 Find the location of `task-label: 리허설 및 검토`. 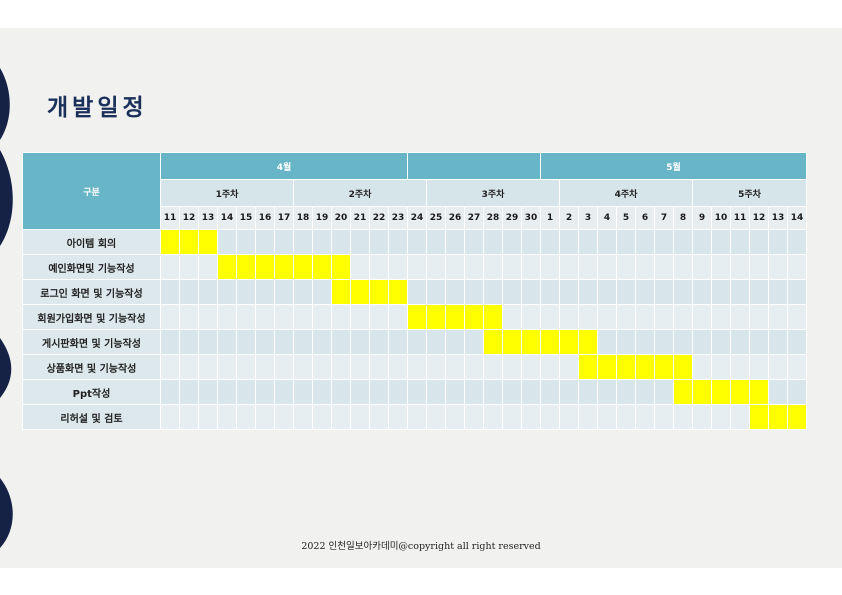

task-label: 리허설 및 검토 is located at coordinates (91, 417).